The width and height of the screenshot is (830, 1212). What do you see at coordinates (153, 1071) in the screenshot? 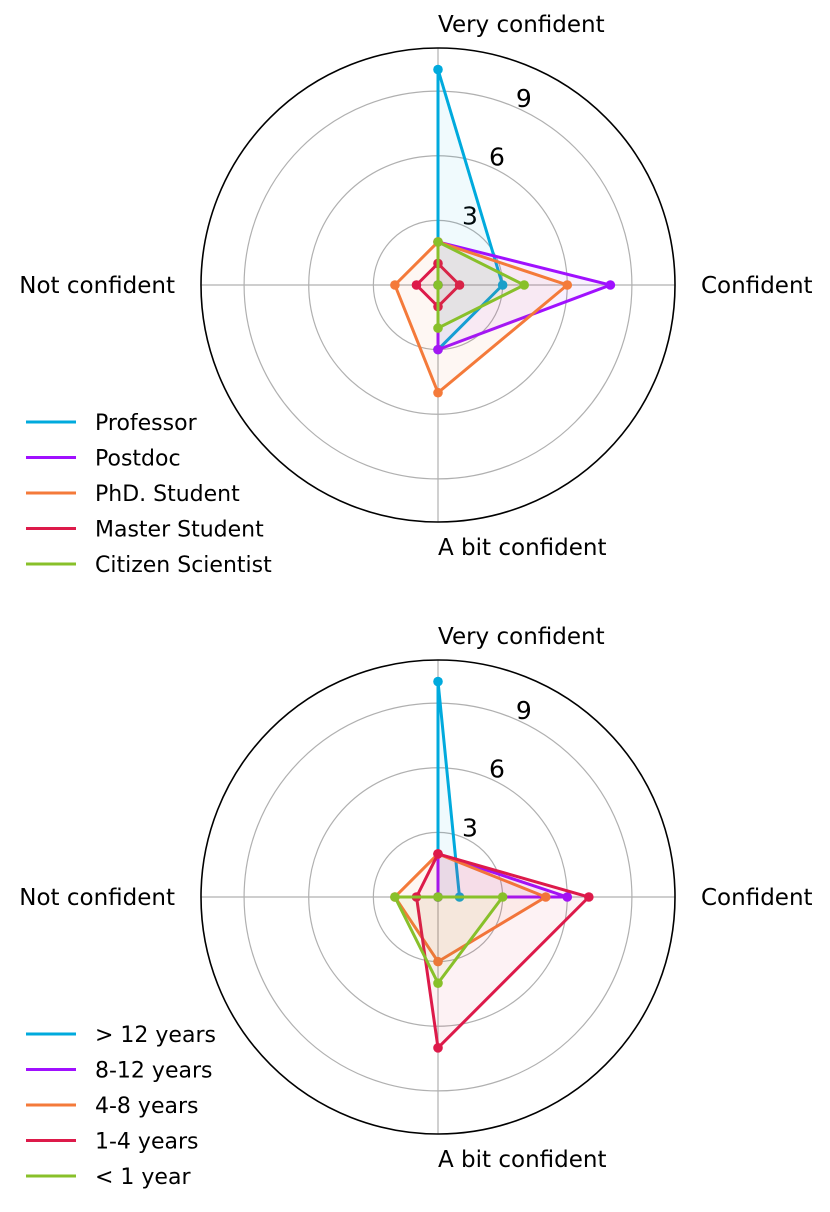
I see `legend-entry: 8-12 years` at bounding box center [153, 1071].